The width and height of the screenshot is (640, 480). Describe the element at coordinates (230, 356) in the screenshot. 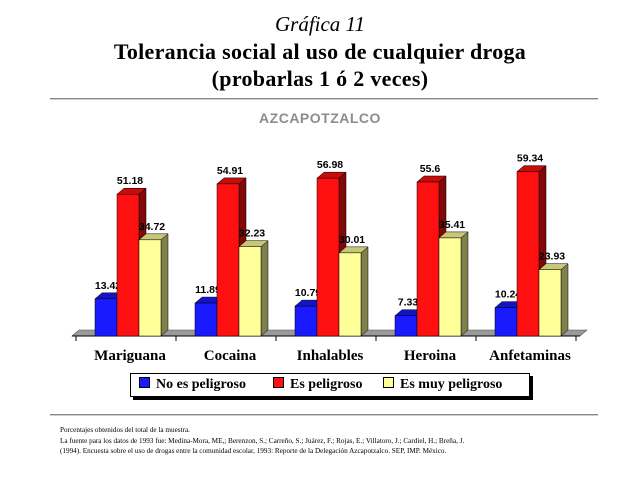

I see `x-tick-label: Cocaina` at that location.